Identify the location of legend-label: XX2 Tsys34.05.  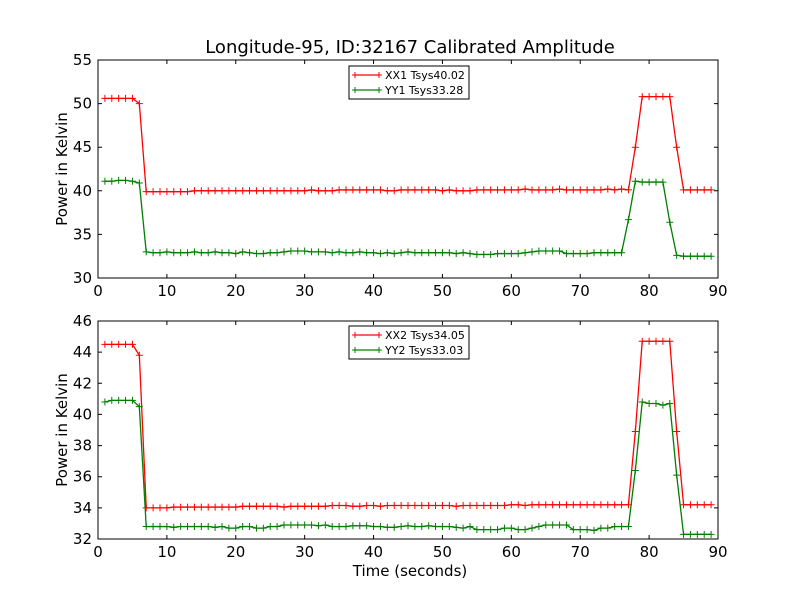
(425, 335).